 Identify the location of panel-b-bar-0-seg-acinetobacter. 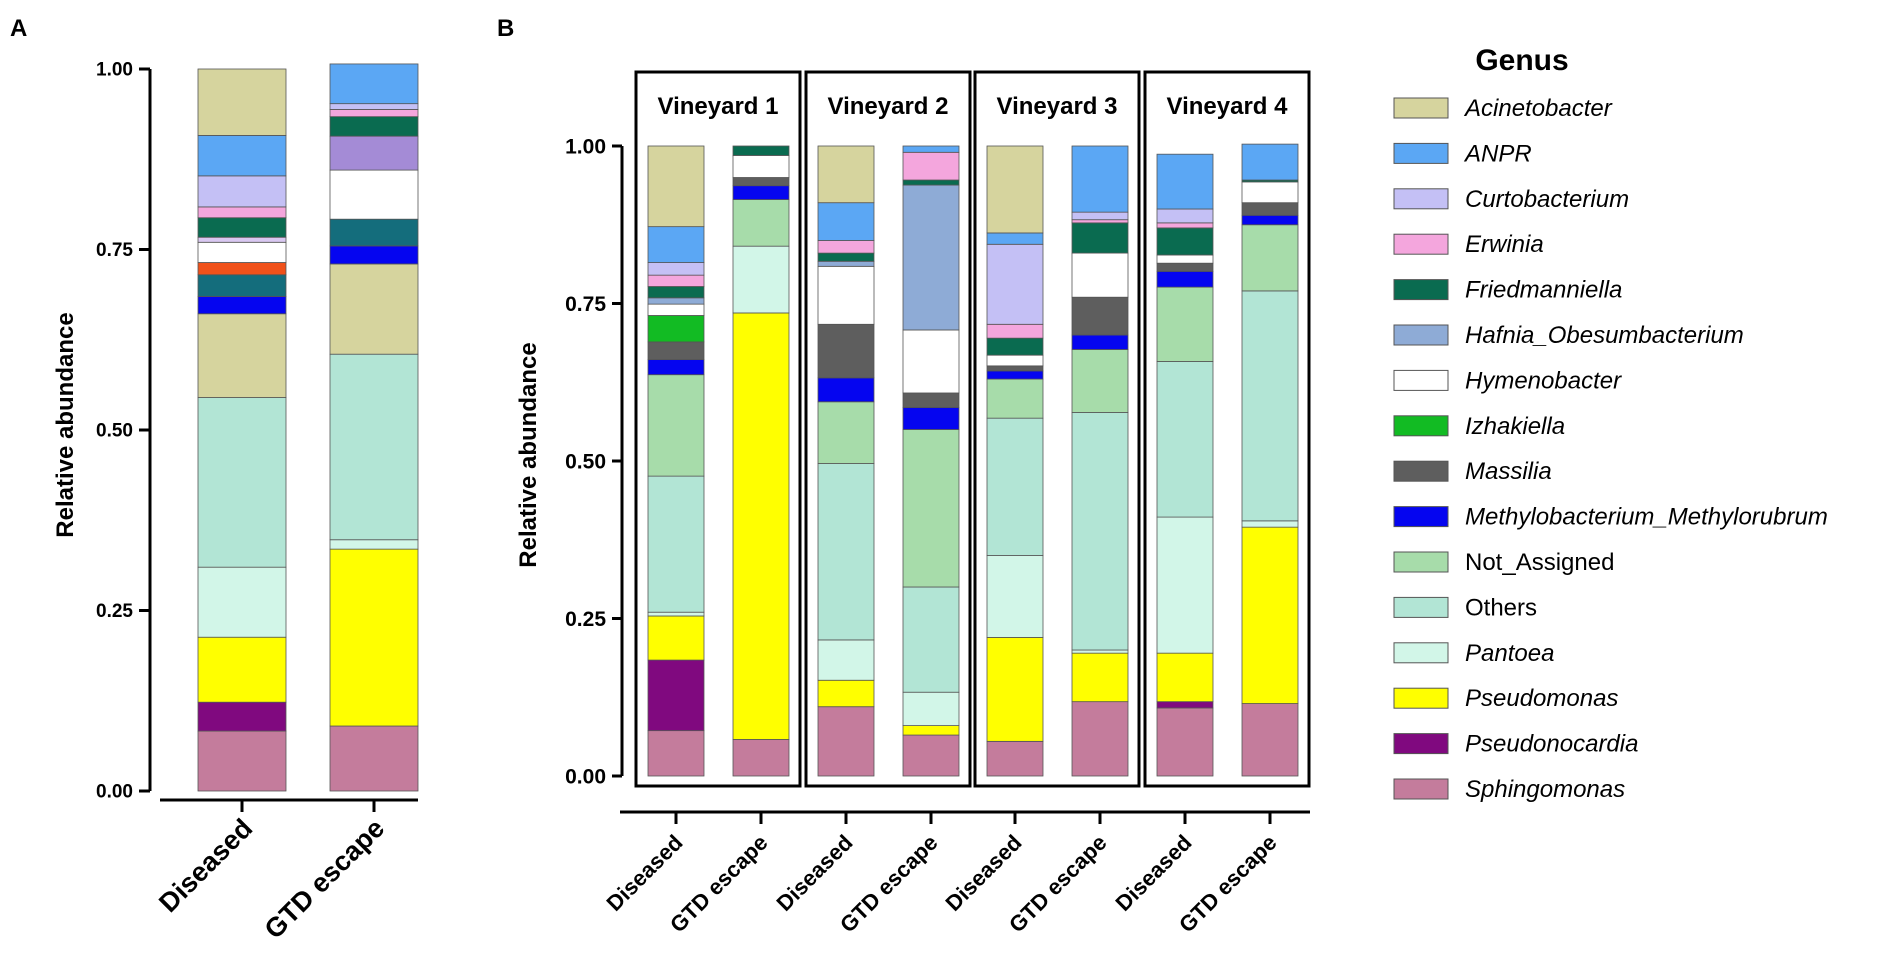
(676, 186).